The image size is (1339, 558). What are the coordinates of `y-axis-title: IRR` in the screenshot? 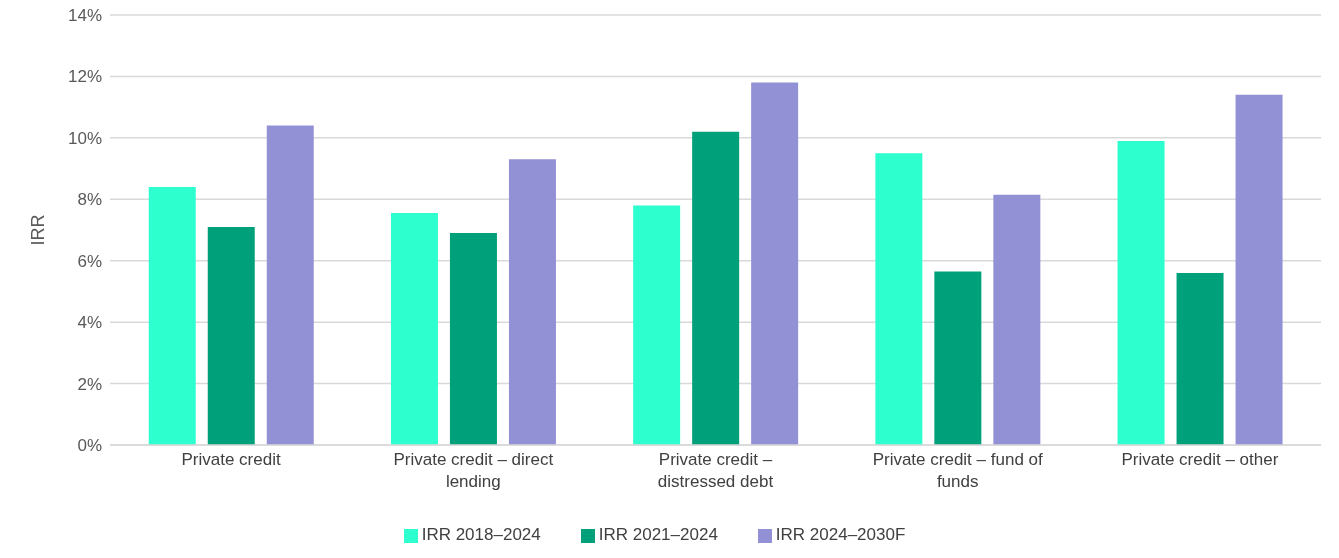 It's located at (38, 230).